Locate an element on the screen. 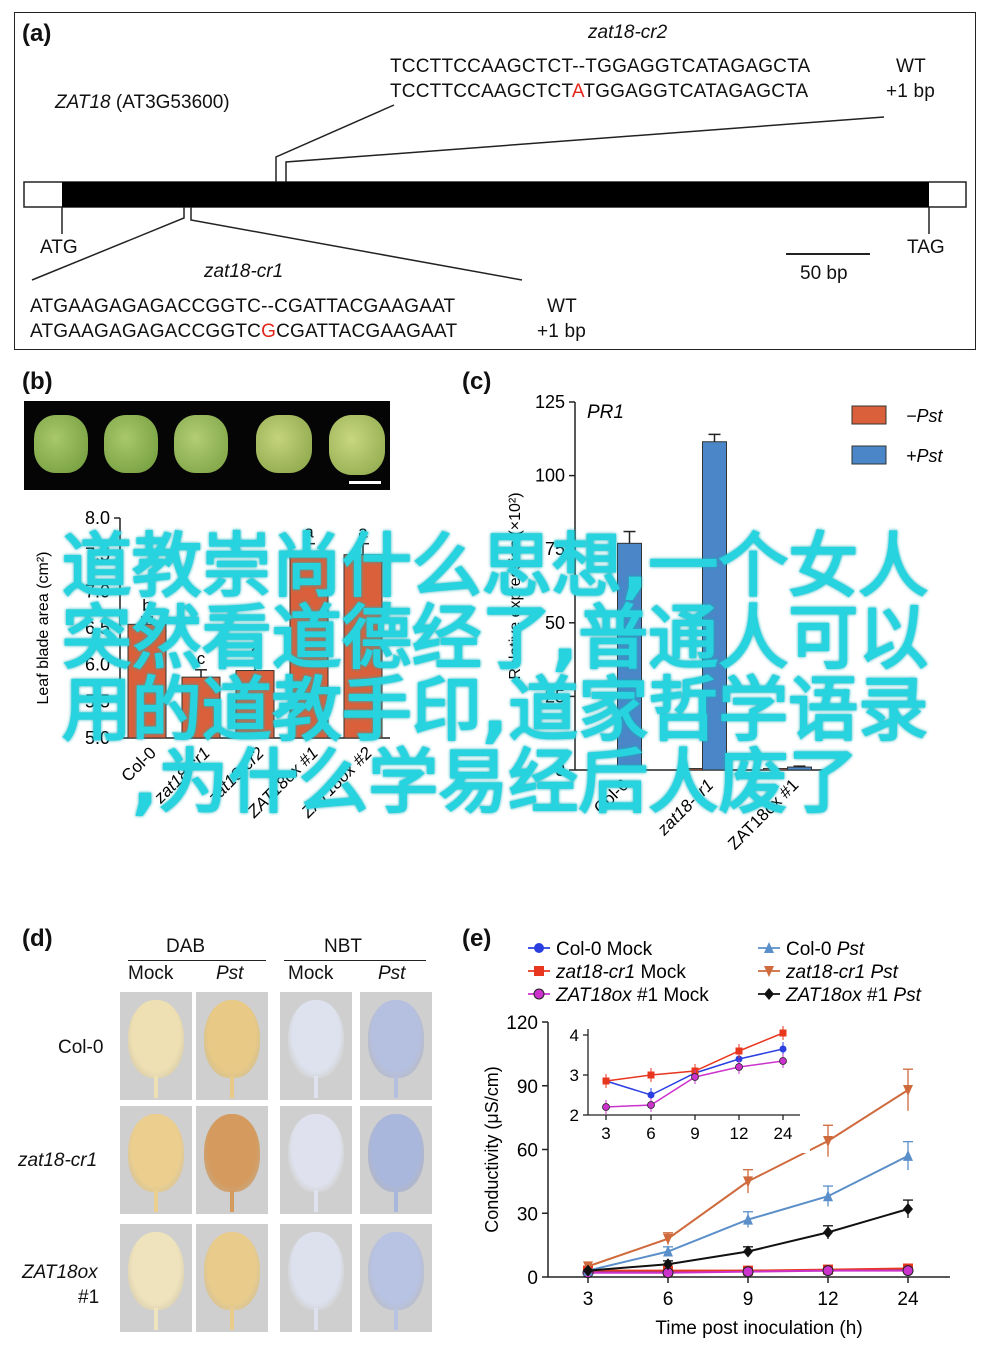 The width and height of the screenshot is (990, 1348). b-y-label: Leaf blade area (cm²) is located at coordinates (43, 628).